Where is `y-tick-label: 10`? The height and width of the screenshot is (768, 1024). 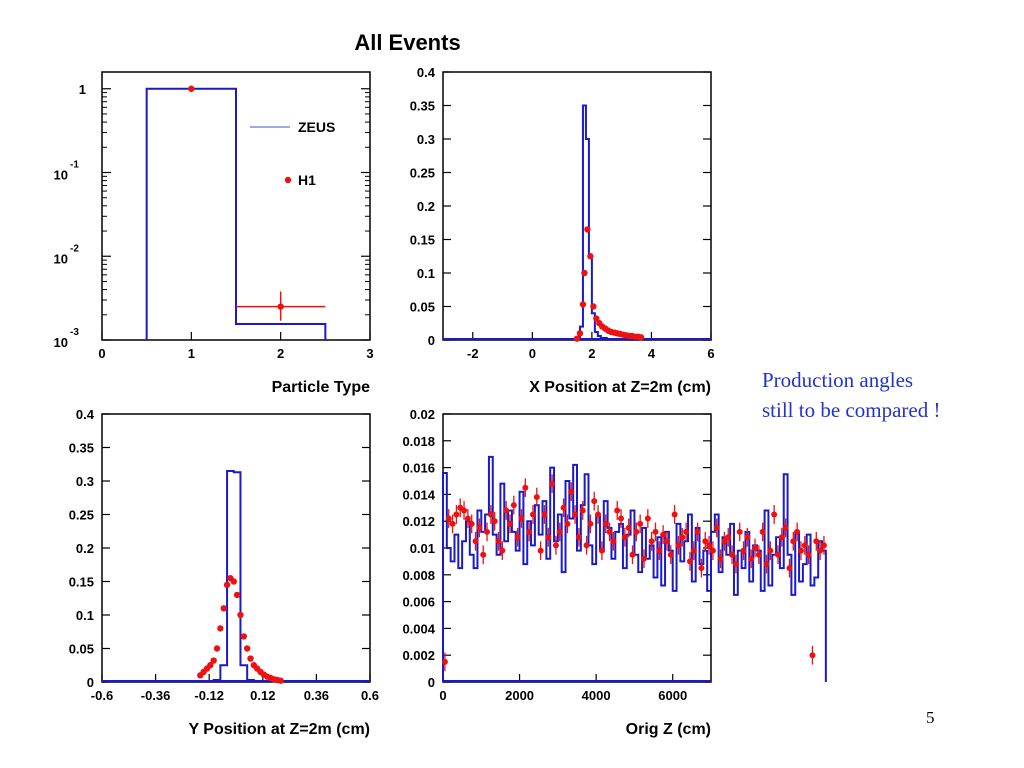
y-tick-label: 10 is located at coordinates (61, 342).